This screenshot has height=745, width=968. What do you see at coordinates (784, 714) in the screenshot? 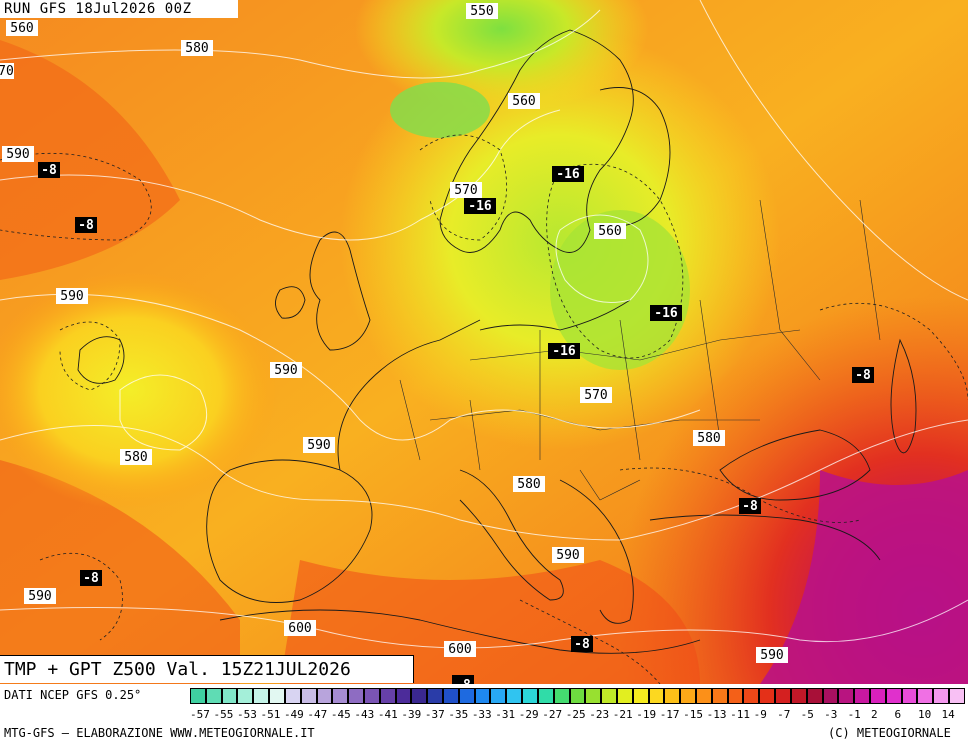
I see `color-scale-label: -7` at bounding box center [784, 714].